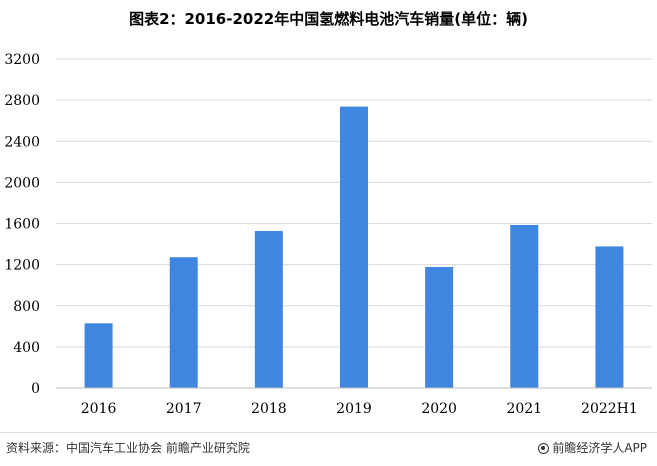  I want to click on y-tick-label: 2400, so click(22, 142).